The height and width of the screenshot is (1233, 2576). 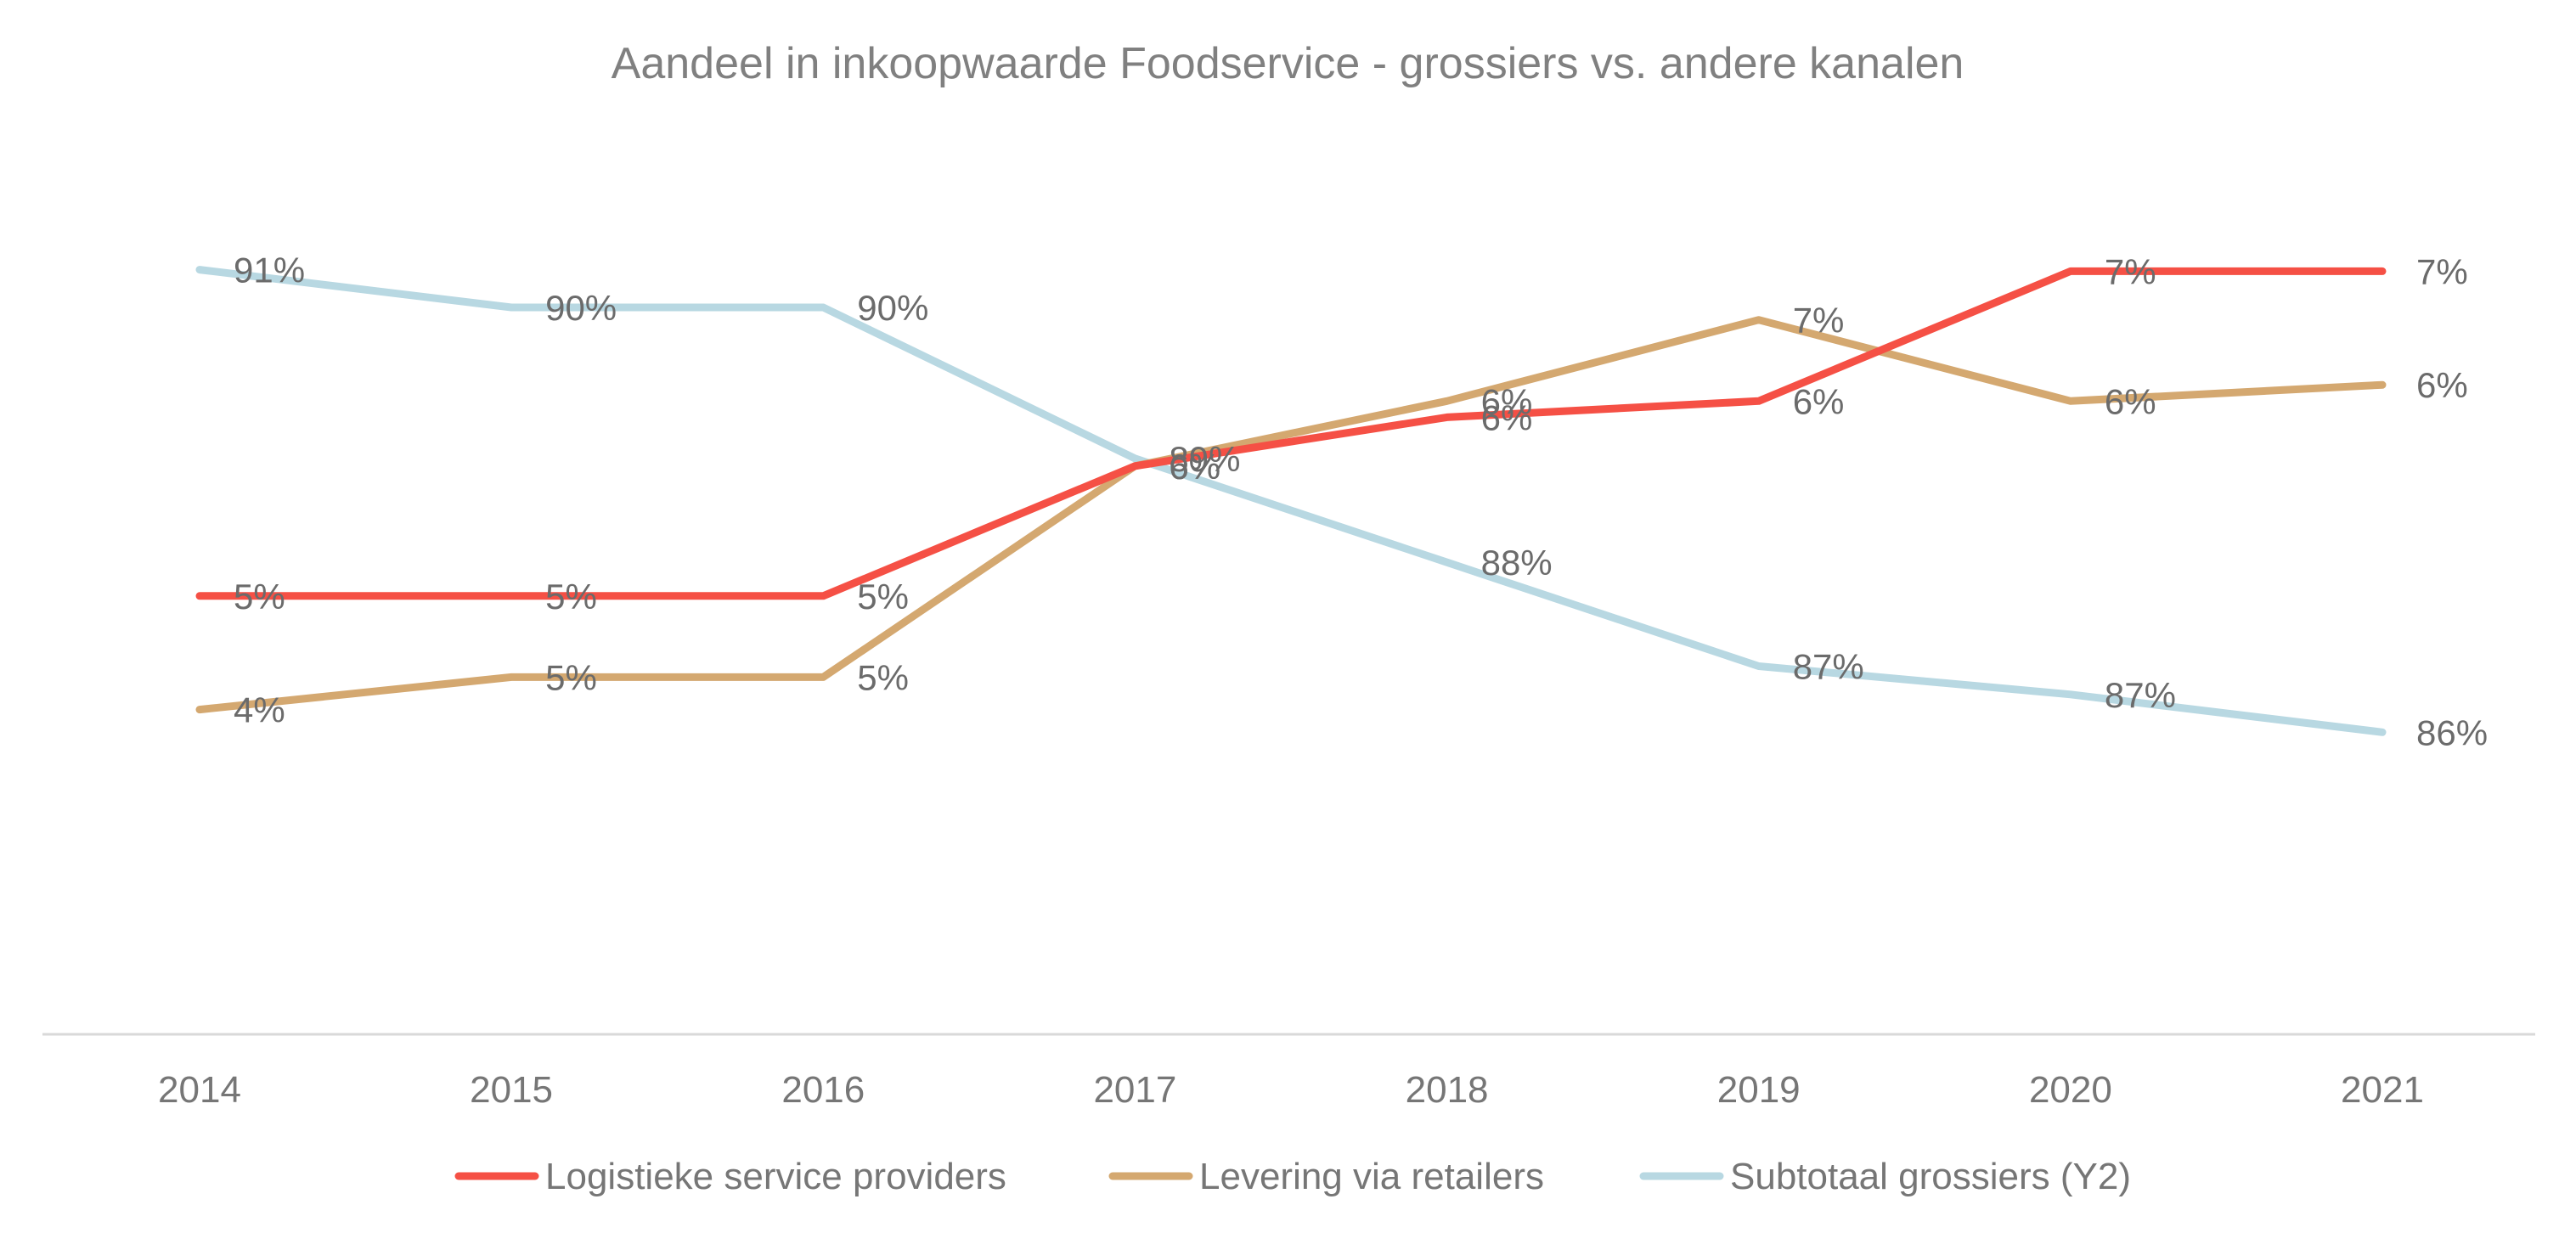 I want to click on x-tick-label: 2016, so click(x=823, y=1090).